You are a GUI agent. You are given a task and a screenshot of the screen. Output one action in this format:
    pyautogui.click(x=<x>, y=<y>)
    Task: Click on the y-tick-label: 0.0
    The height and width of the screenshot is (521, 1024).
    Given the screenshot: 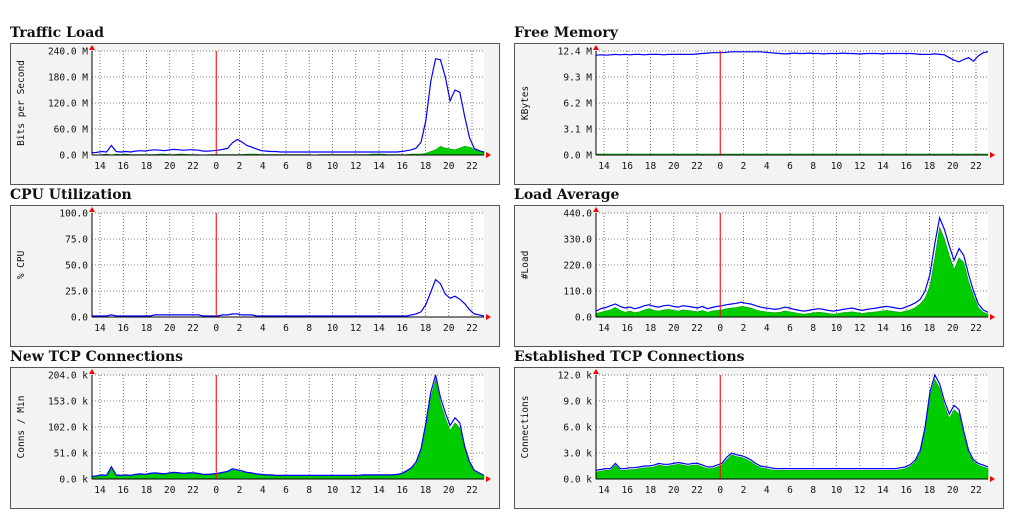 What is the action you would take?
    pyautogui.click(x=583, y=318)
    